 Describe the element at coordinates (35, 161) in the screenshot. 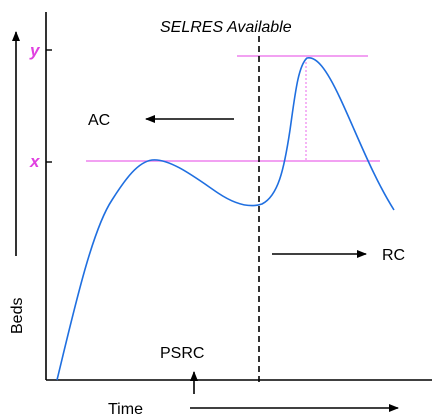

I see `y-marker-lower: x` at that location.